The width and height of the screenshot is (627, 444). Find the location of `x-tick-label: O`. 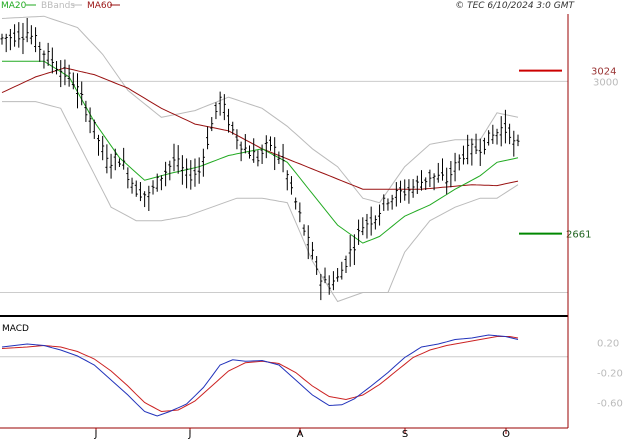

x-tick-label: O is located at coordinates (506, 434).